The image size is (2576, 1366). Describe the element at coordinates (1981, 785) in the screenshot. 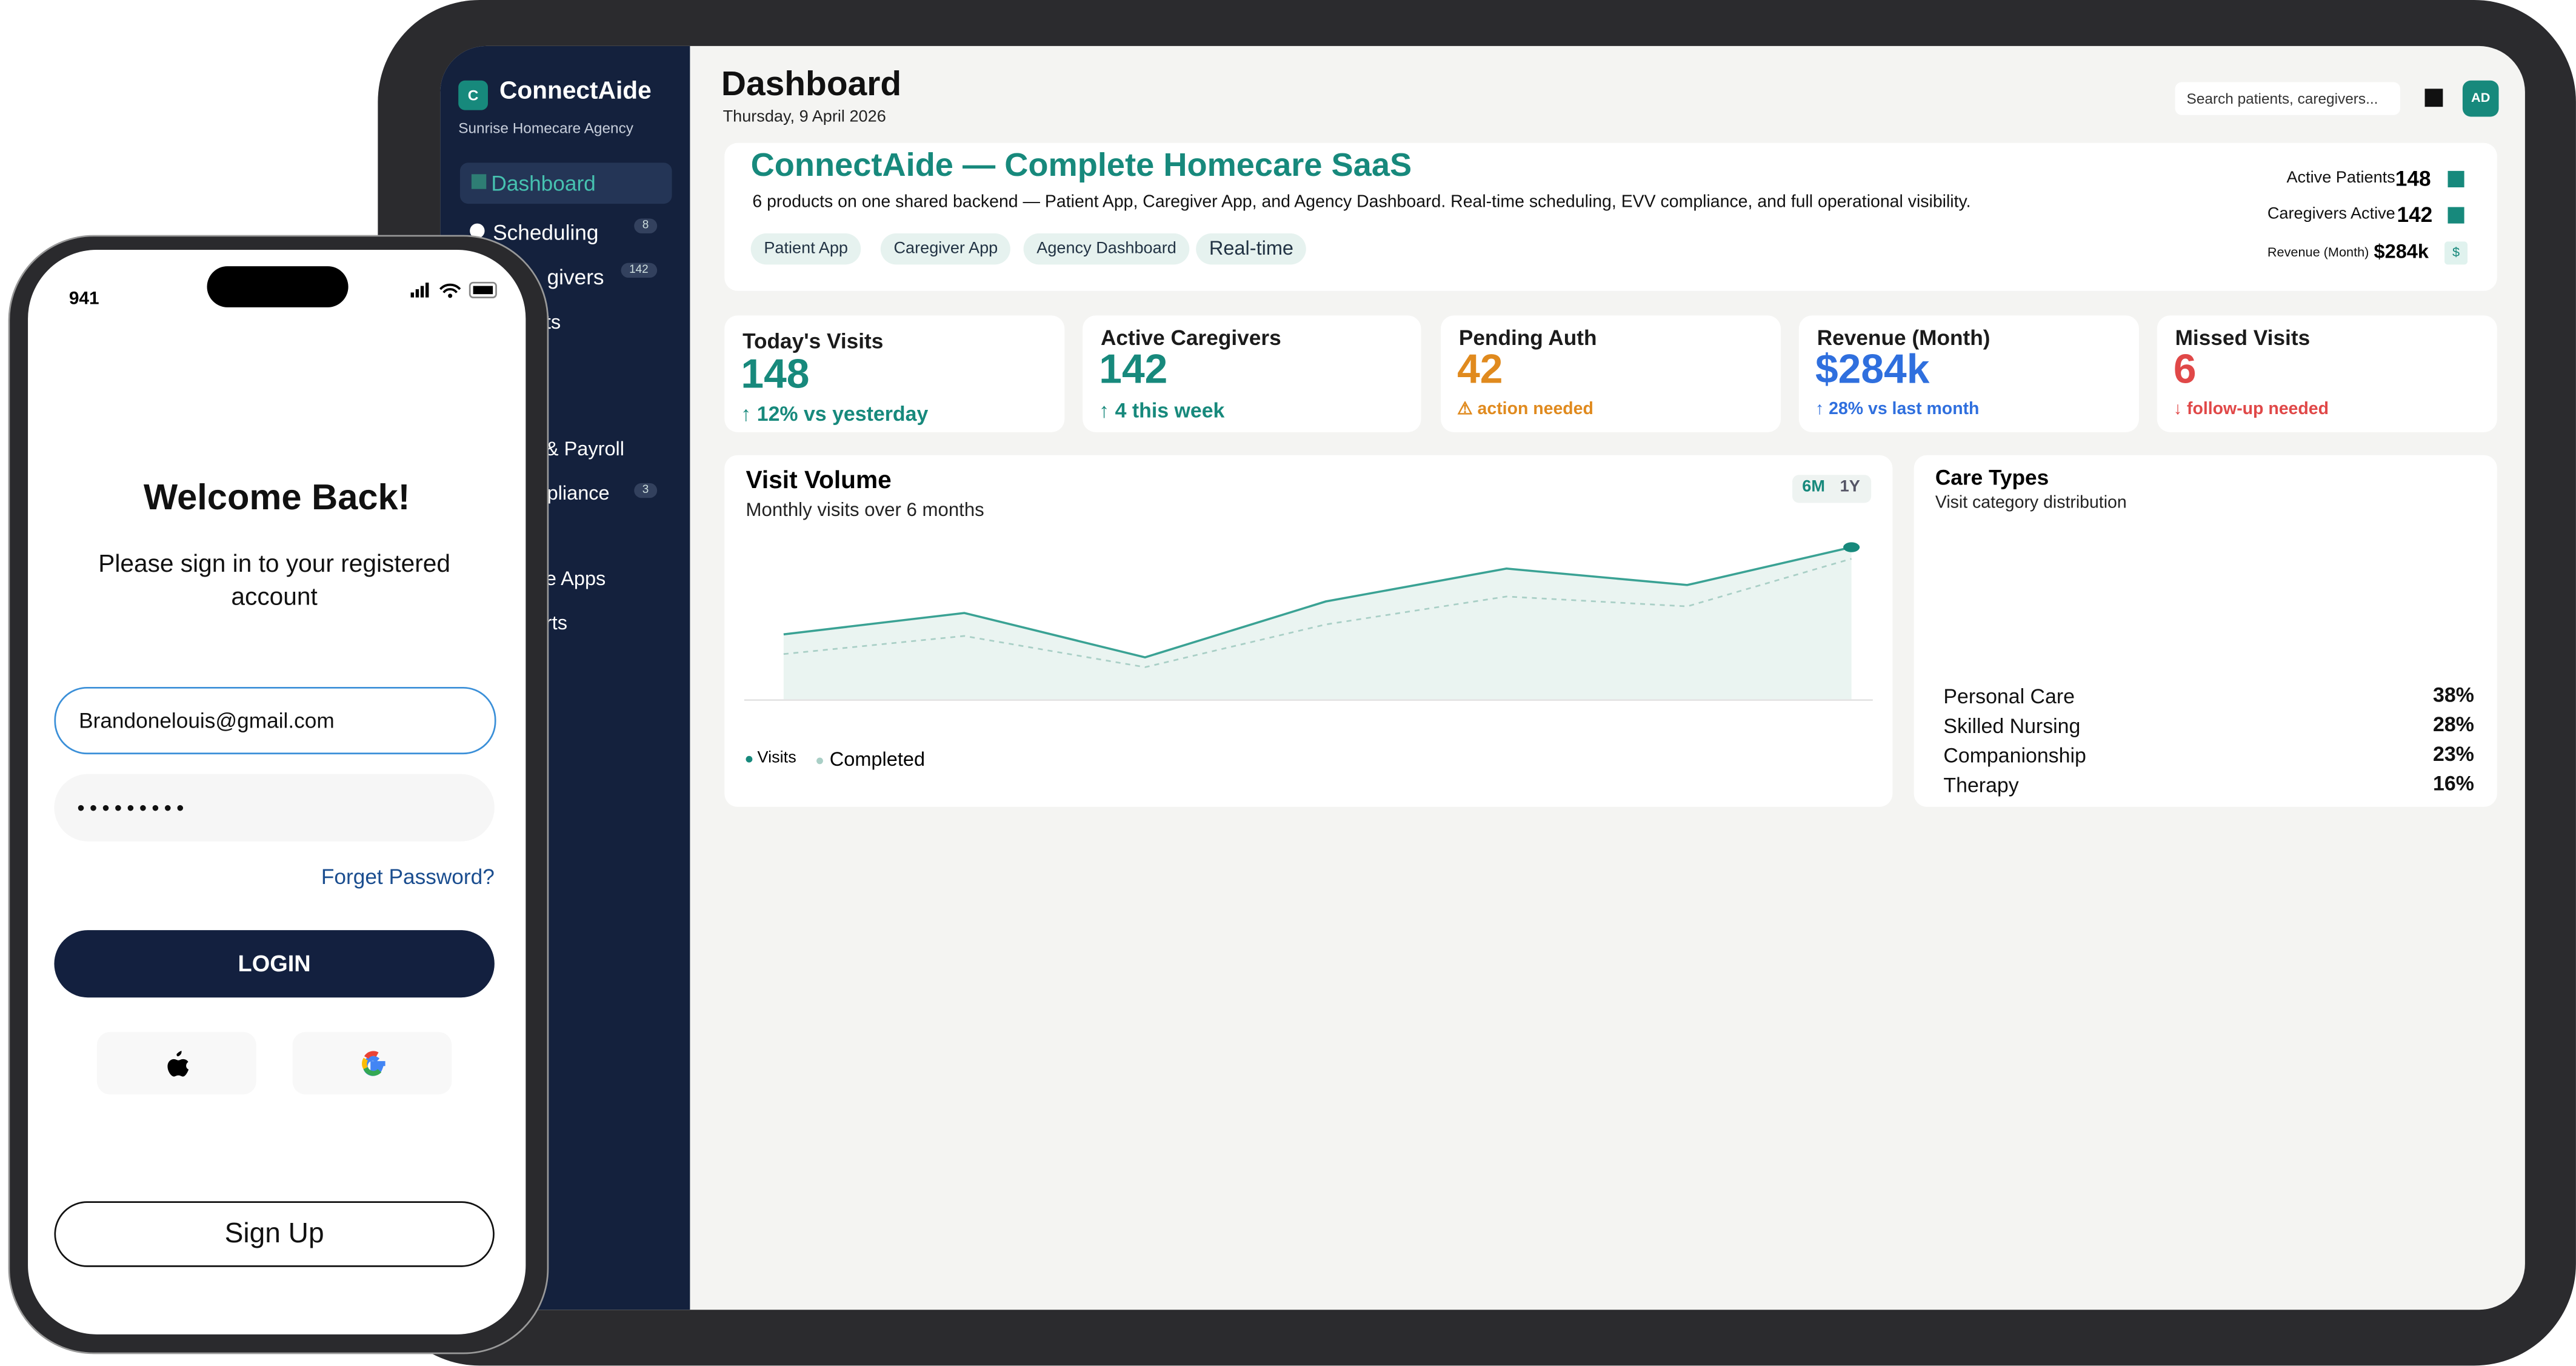

I see `care-type-name: Therapy` at that location.